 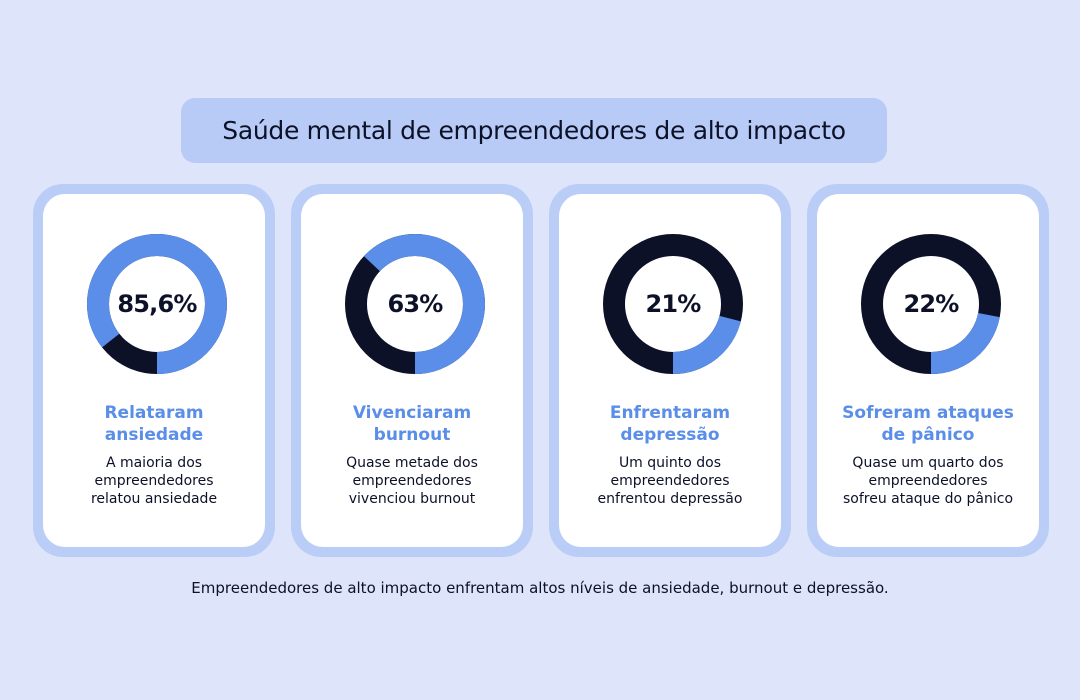 I want to click on card-description-line: sofreu ataque do pânico, so click(x=928, y=499).